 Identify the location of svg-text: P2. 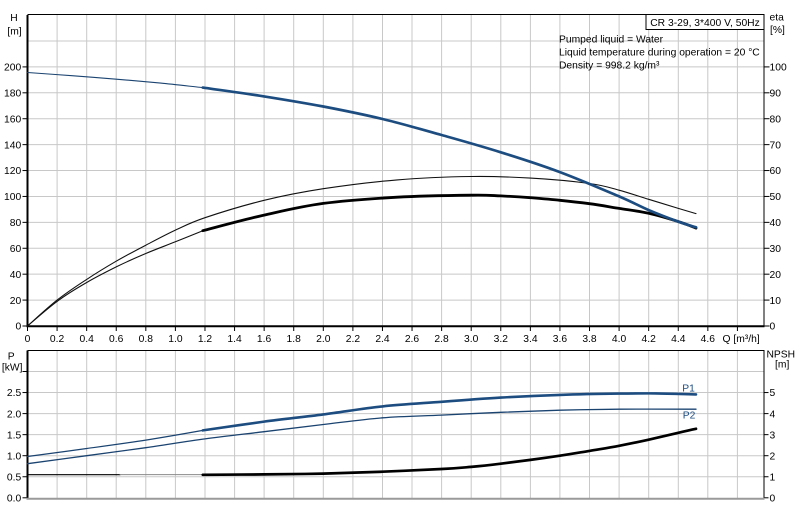
(689, 416).